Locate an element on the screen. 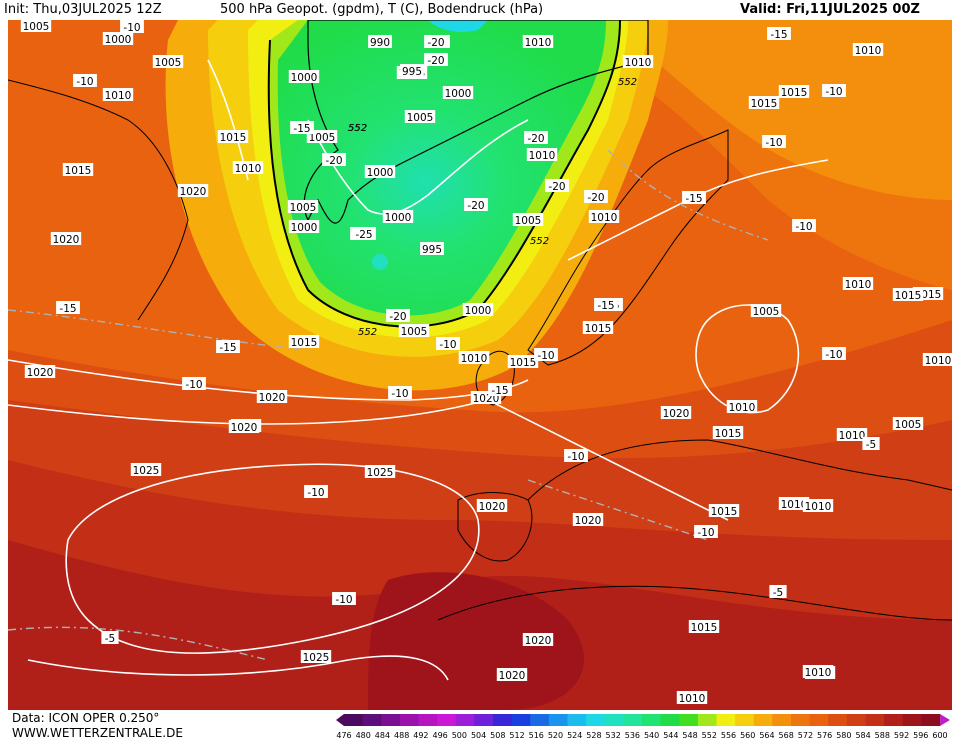 Image resolution: width=959 pixels, height=741 pixels. pressure-label: 1000 is located at coordinates (398, 217).